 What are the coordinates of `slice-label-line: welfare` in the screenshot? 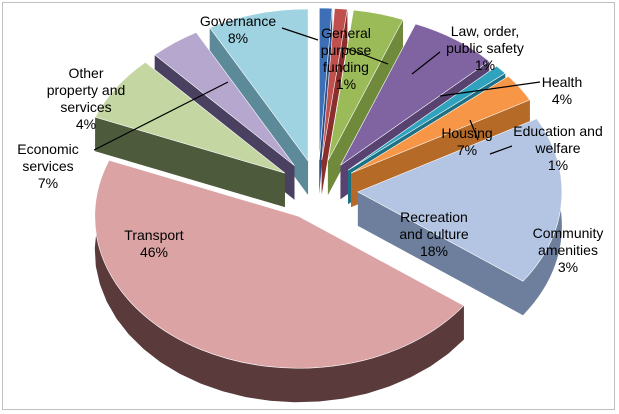 It's located at (557, 148).